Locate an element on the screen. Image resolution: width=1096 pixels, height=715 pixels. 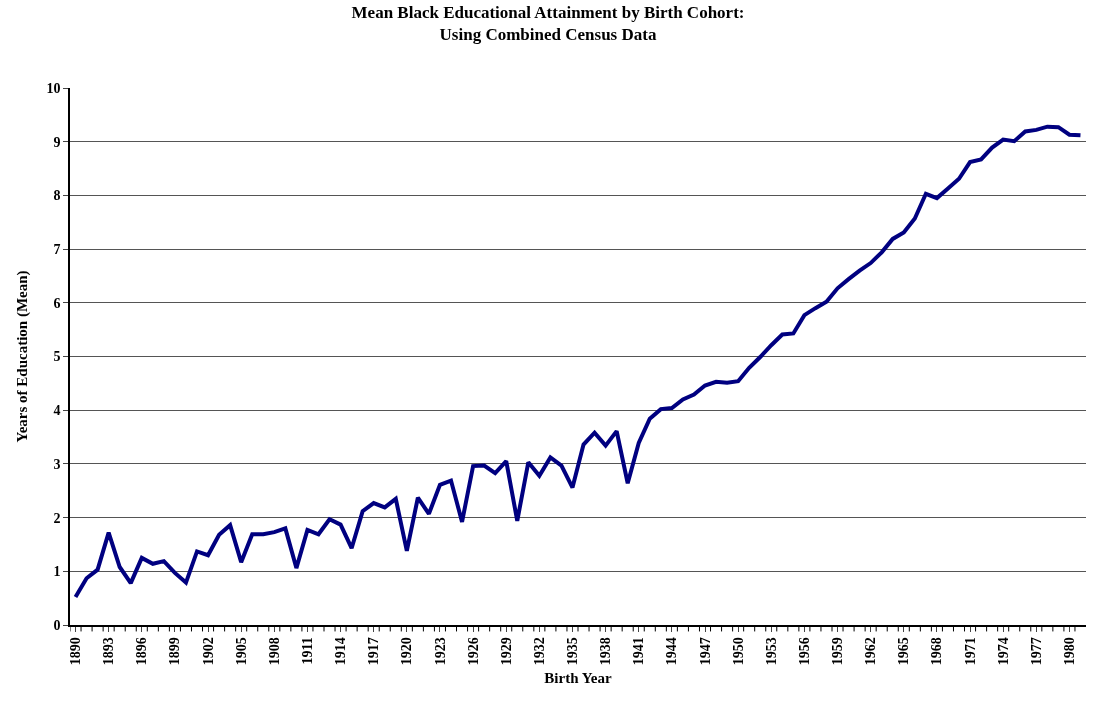
x-tick-label: 1968 is located at coordinates (937, 651).